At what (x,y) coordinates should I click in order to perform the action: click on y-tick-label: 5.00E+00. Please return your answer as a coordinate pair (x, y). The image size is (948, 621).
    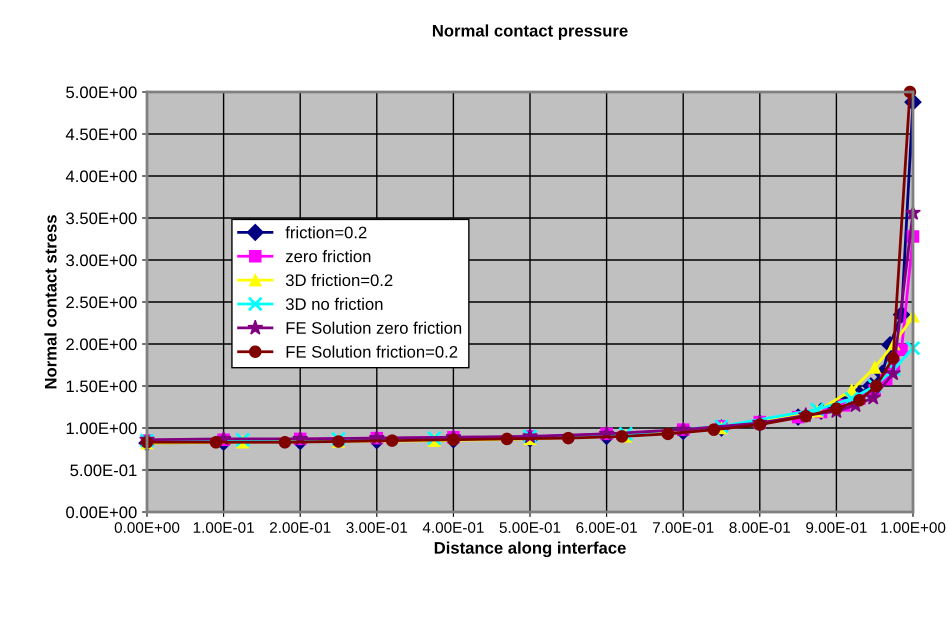
    Looking at the image, I should click on (101, 92).